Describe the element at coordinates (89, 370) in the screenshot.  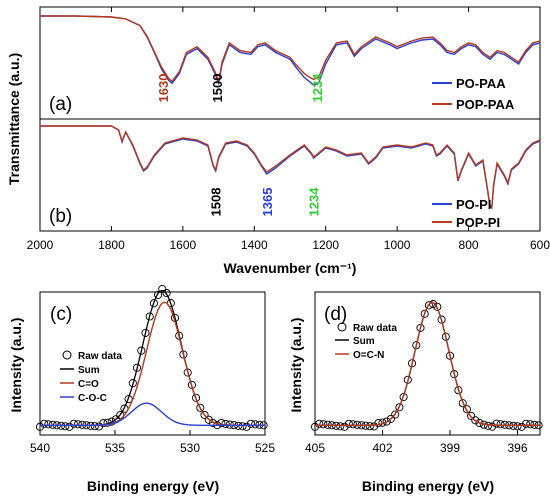
I see `legend-c-sum: Sum` at that location.